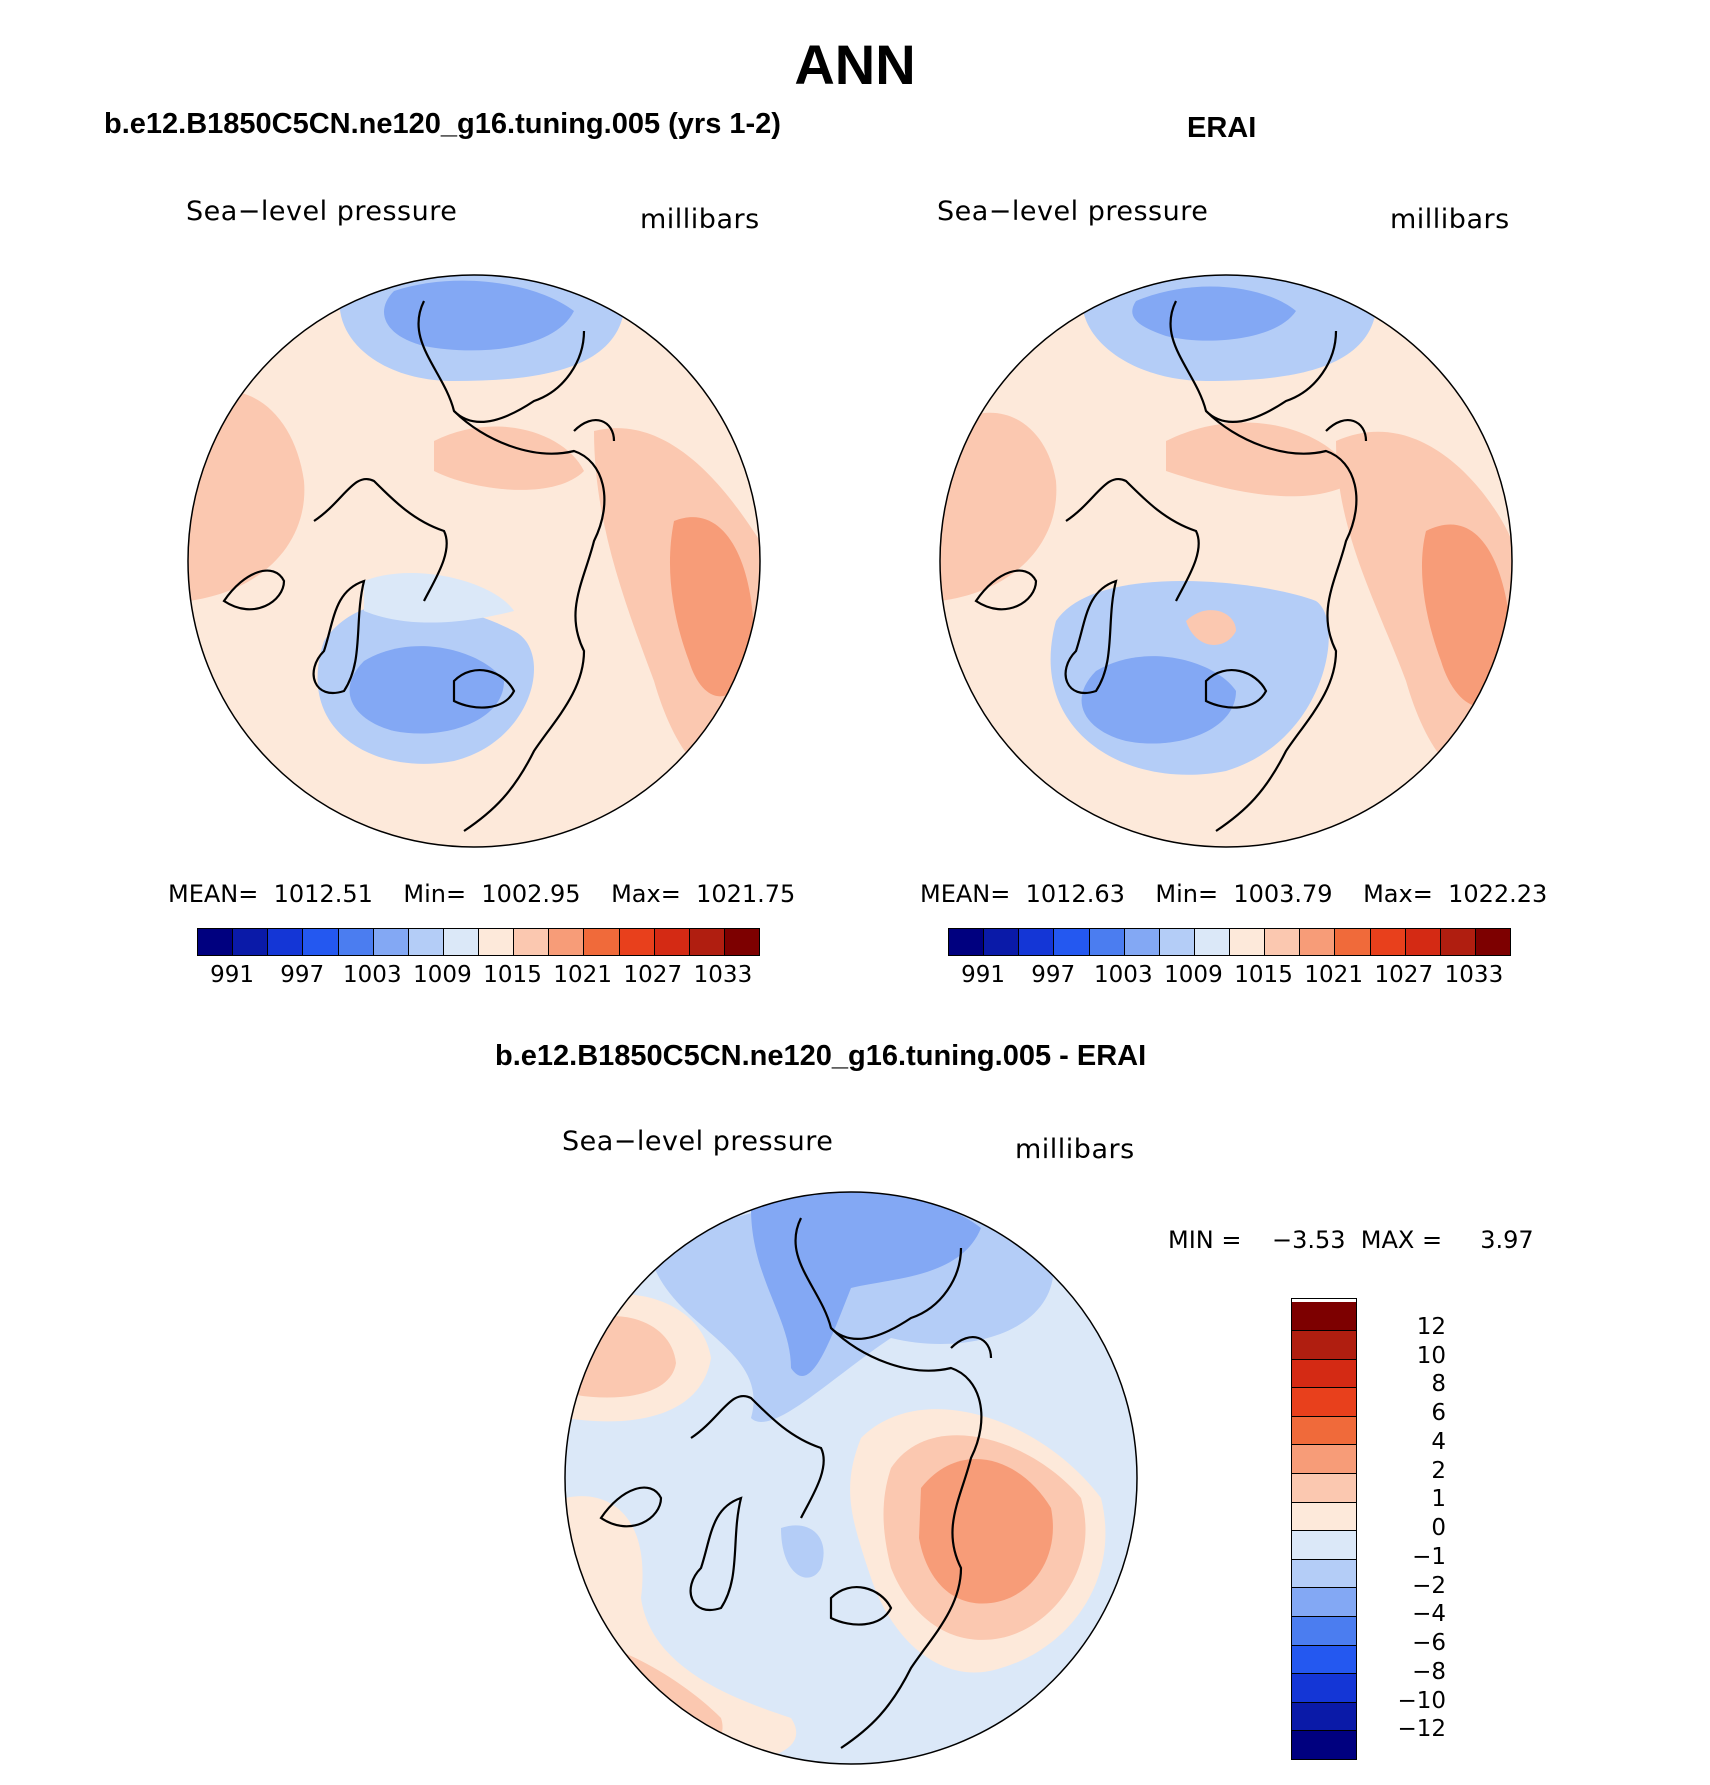 The width and height of the screenshot is (1710, 1785). I want to click on model-stats: MEAN= 1012.51 Min= 1002.95 Max= 1021.75, so click(482, 894).